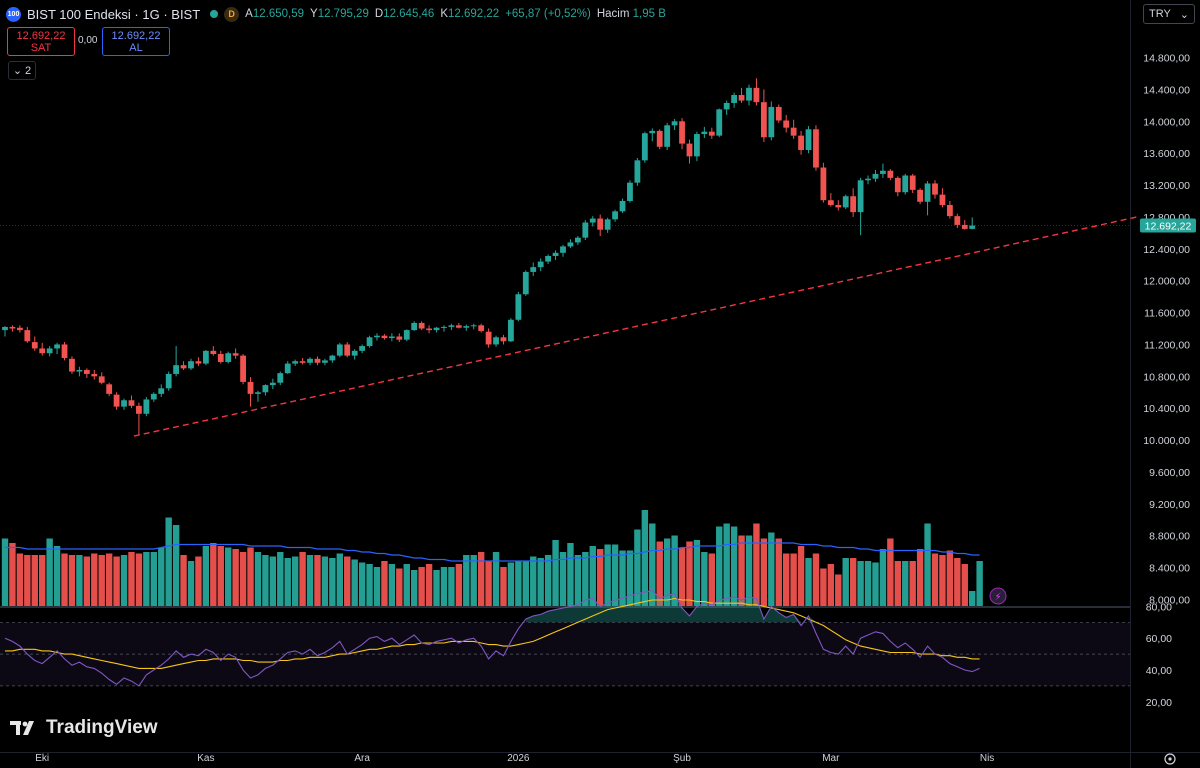 The height and width of the screenshot is (768, 1200). I want to click on volume-ma-line, so click(492, 552).